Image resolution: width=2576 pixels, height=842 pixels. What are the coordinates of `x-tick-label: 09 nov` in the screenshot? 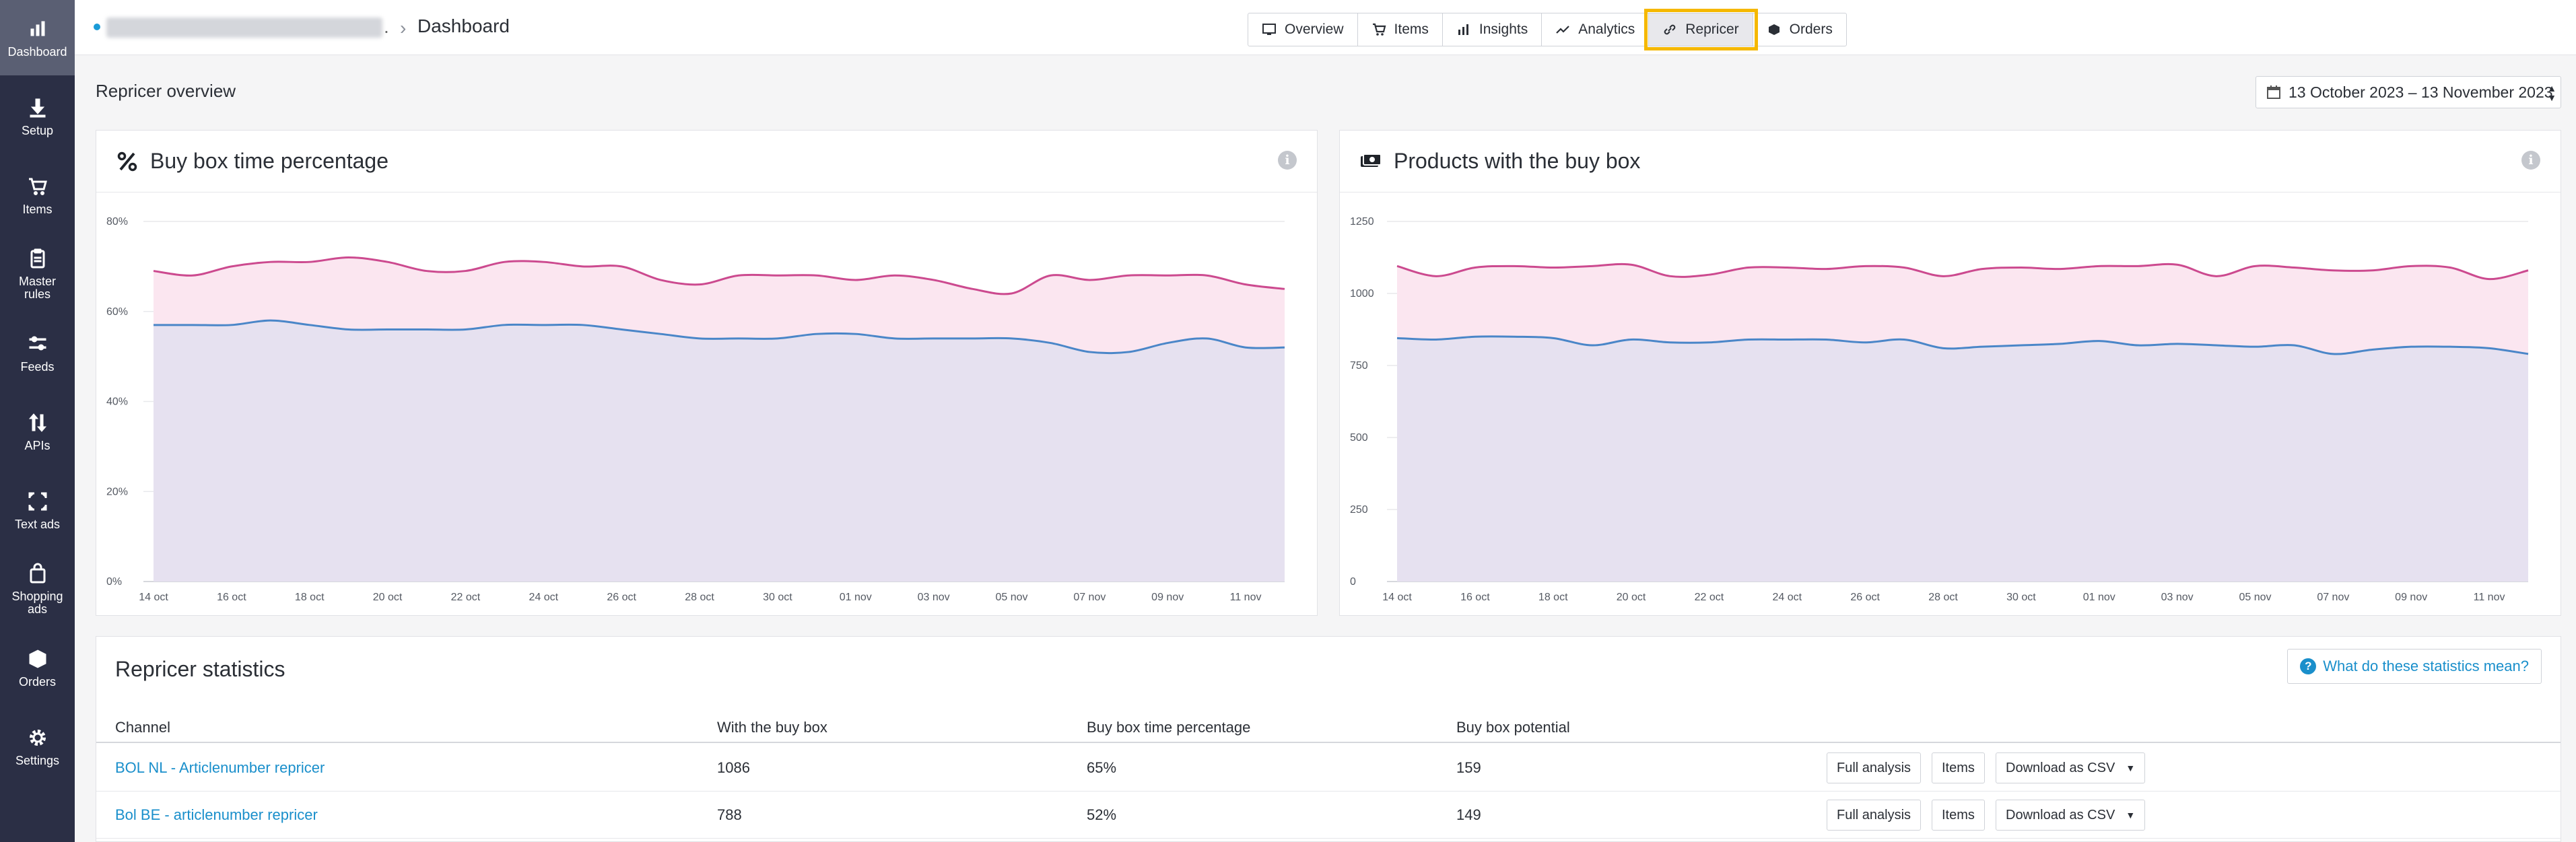 It's located at (2411, 597).